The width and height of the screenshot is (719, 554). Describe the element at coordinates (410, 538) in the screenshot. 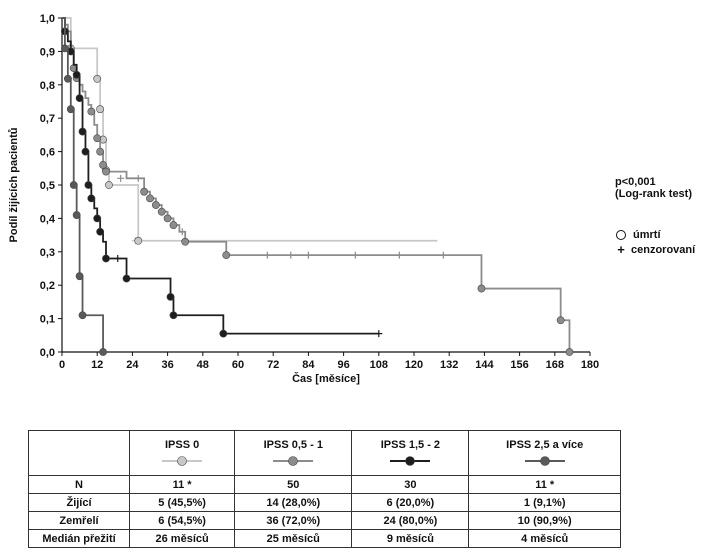

I see `table-cell: 9 měsíců` at that location.